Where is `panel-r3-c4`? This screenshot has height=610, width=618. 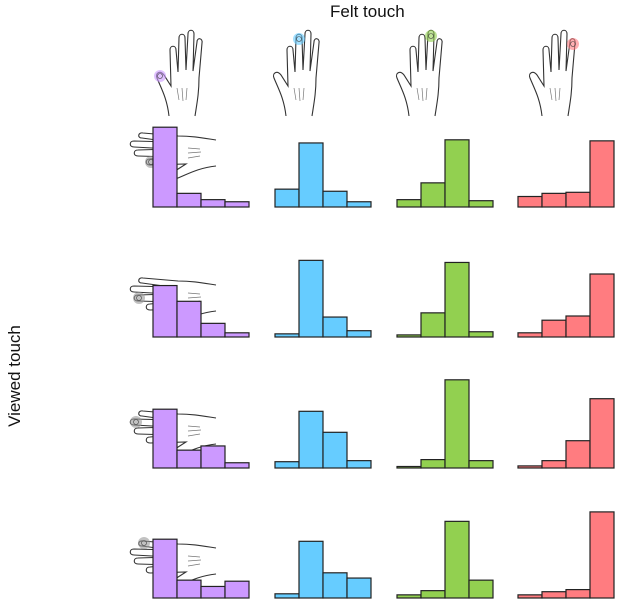 panel-r3-c4 is located at coordinates (566, 433).